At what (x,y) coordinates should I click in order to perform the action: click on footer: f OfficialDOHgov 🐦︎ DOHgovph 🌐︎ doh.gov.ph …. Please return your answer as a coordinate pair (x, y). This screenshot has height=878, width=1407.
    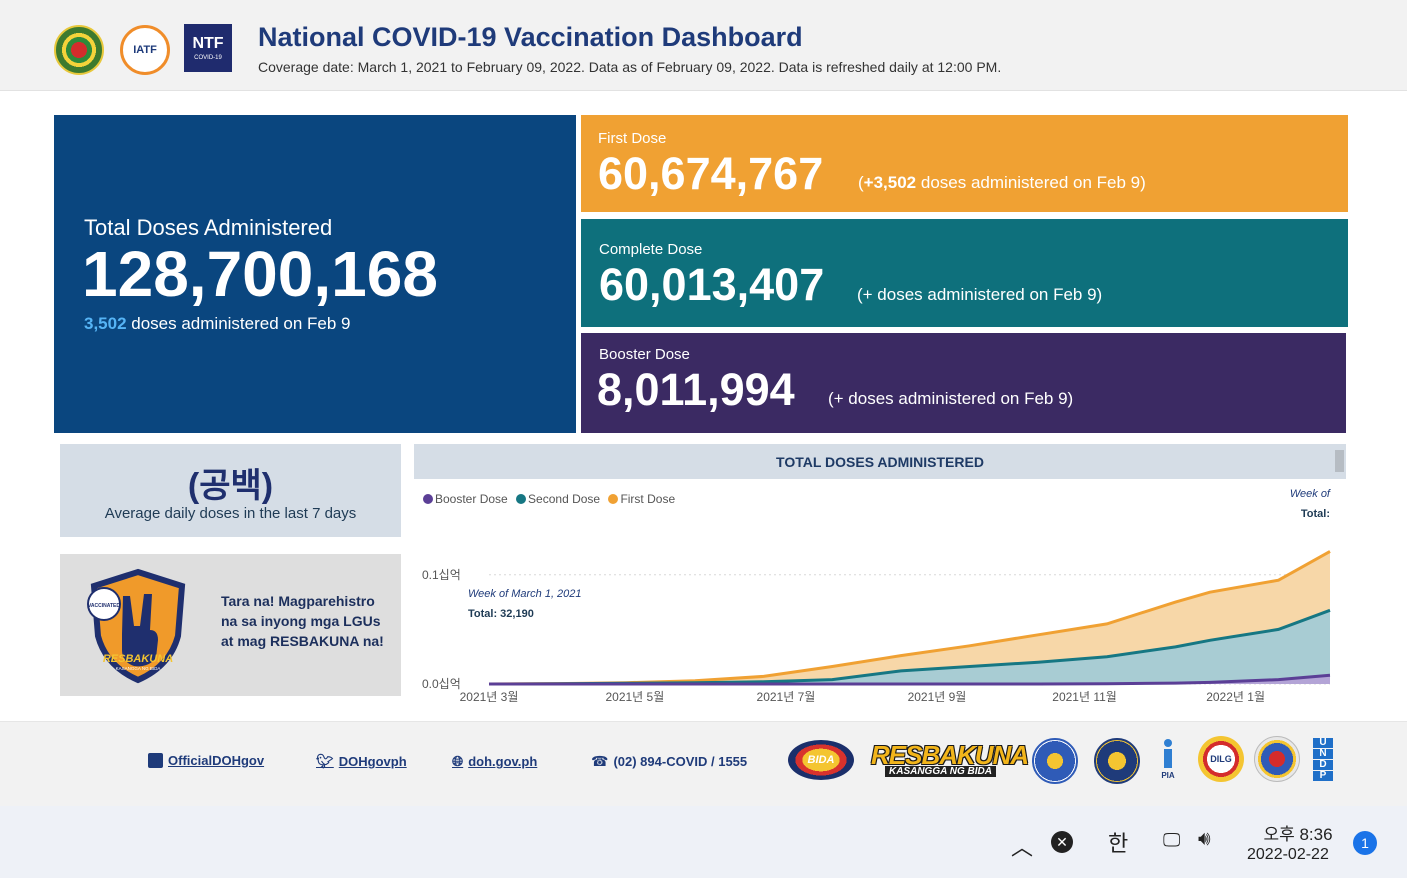
    Looking at the image, I should click on (703, 763).